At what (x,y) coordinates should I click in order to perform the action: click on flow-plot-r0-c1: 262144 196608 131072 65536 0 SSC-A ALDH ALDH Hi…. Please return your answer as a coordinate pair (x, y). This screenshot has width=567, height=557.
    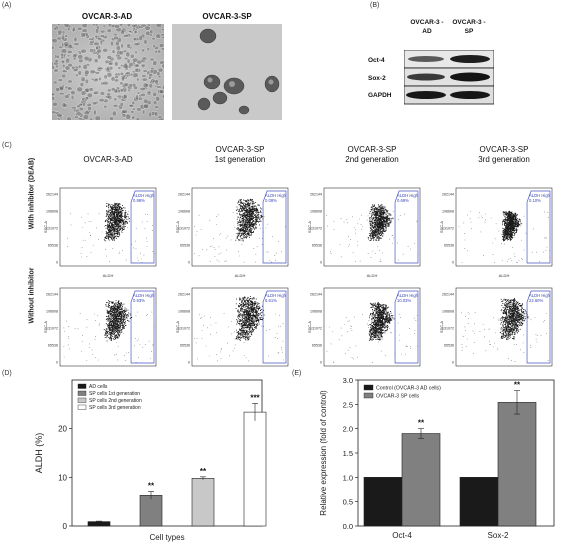
    Looking at the image, I should click on (232, 232).